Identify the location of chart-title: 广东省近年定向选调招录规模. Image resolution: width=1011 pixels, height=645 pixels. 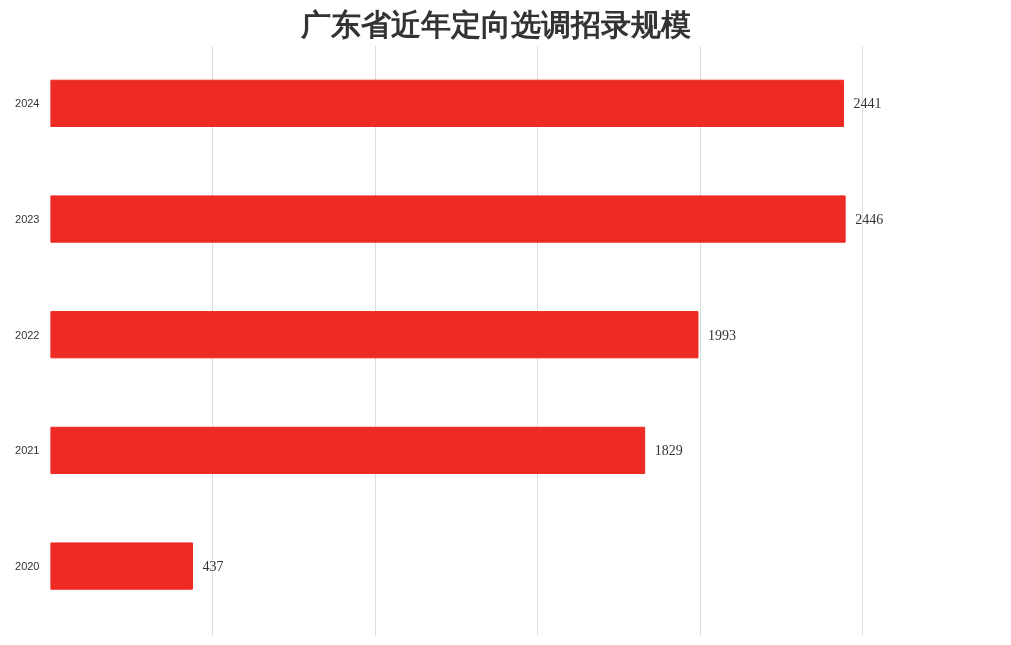
(495, 24).